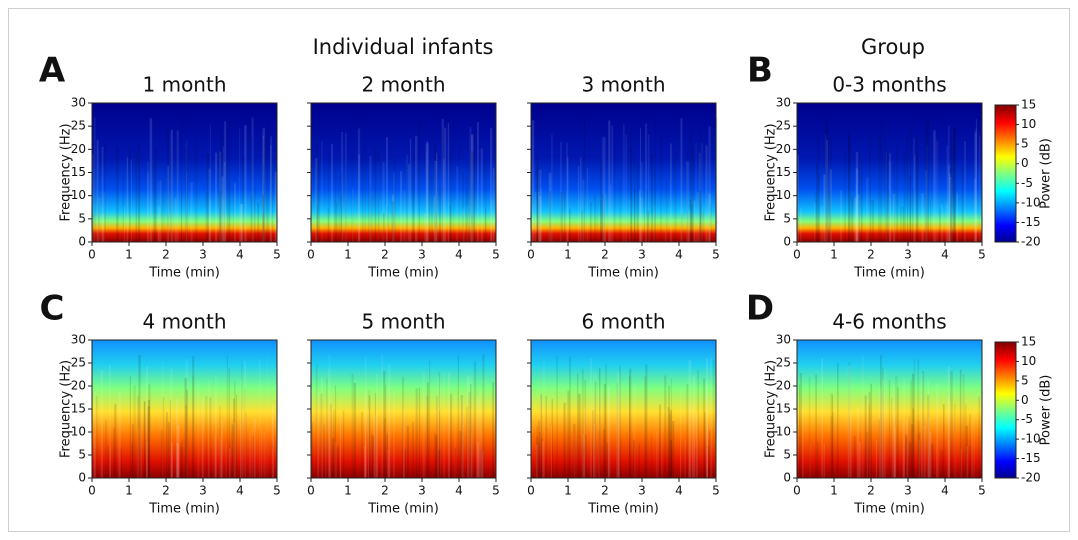  What do you see at coordinates (783, 340) in the screenshot?
I see `y-tick-label: 30` at bounding box center [783, 340].